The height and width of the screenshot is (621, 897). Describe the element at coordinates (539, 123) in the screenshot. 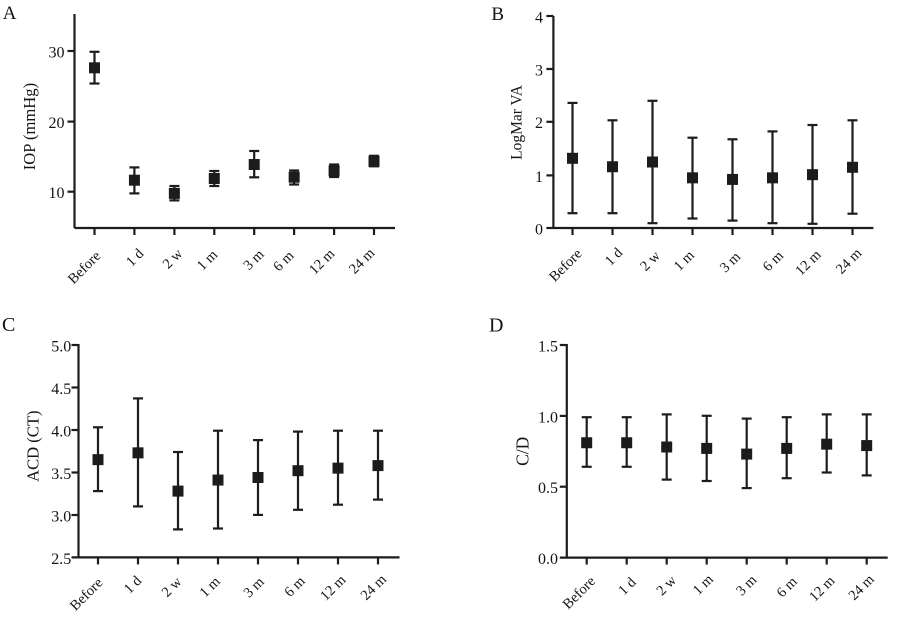

I see `svg-text: 2` at that location.